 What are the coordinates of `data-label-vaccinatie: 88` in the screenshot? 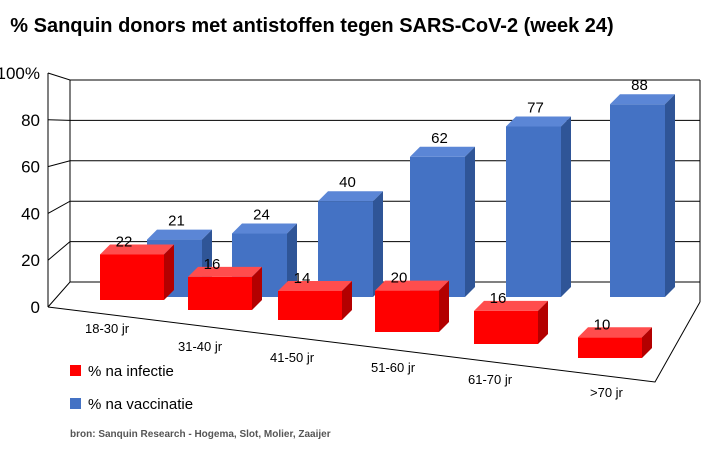 It's located at (639, 85).